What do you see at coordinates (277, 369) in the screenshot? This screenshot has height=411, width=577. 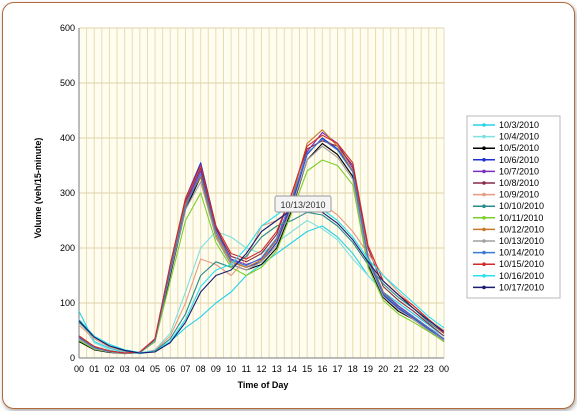 I see `x-tick-label: 13` at bounding box center [277, 369].